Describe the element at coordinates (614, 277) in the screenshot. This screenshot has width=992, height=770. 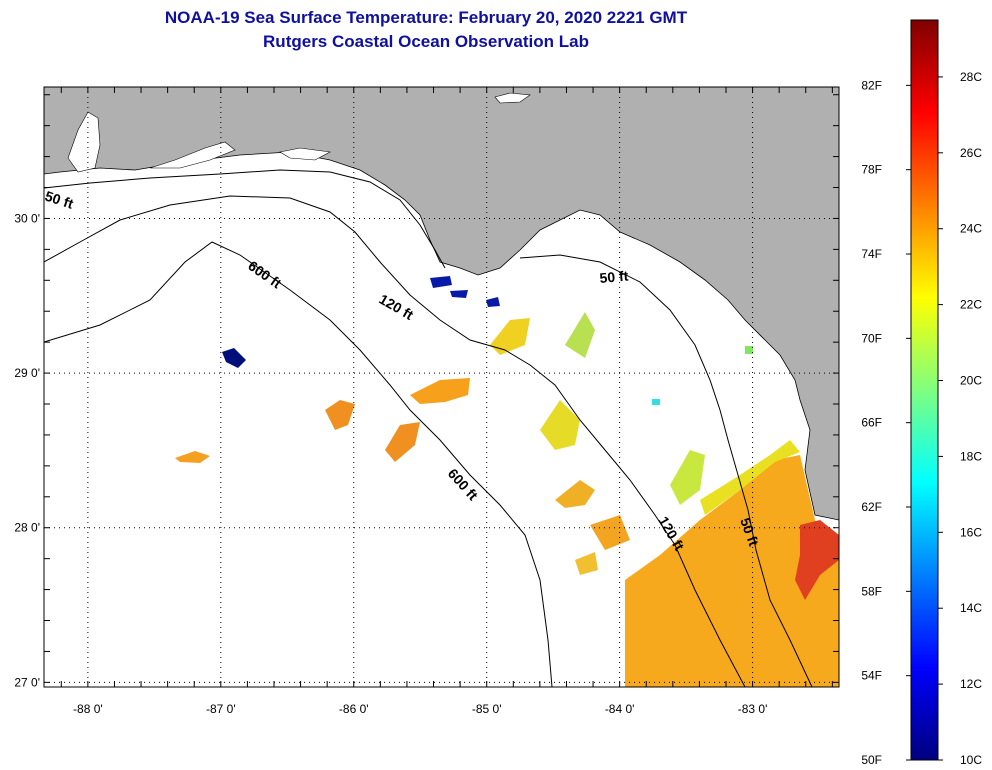
I see `contour-label: 50 ft` at that location.